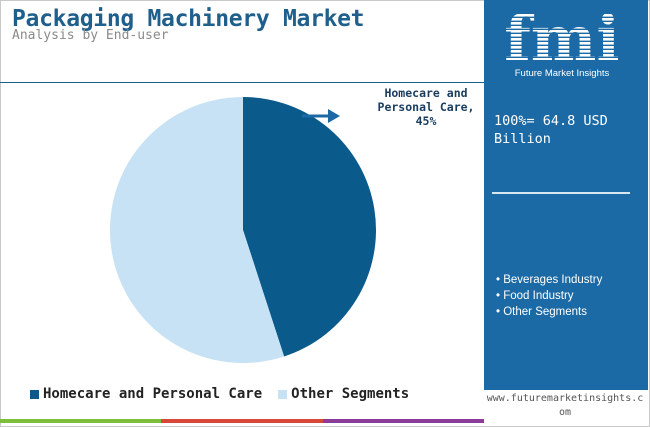 The image size is (650, 427). Describe the element at coordinates (403, 421) in the screenshot. I see `bottom-bar-purple` at that location.